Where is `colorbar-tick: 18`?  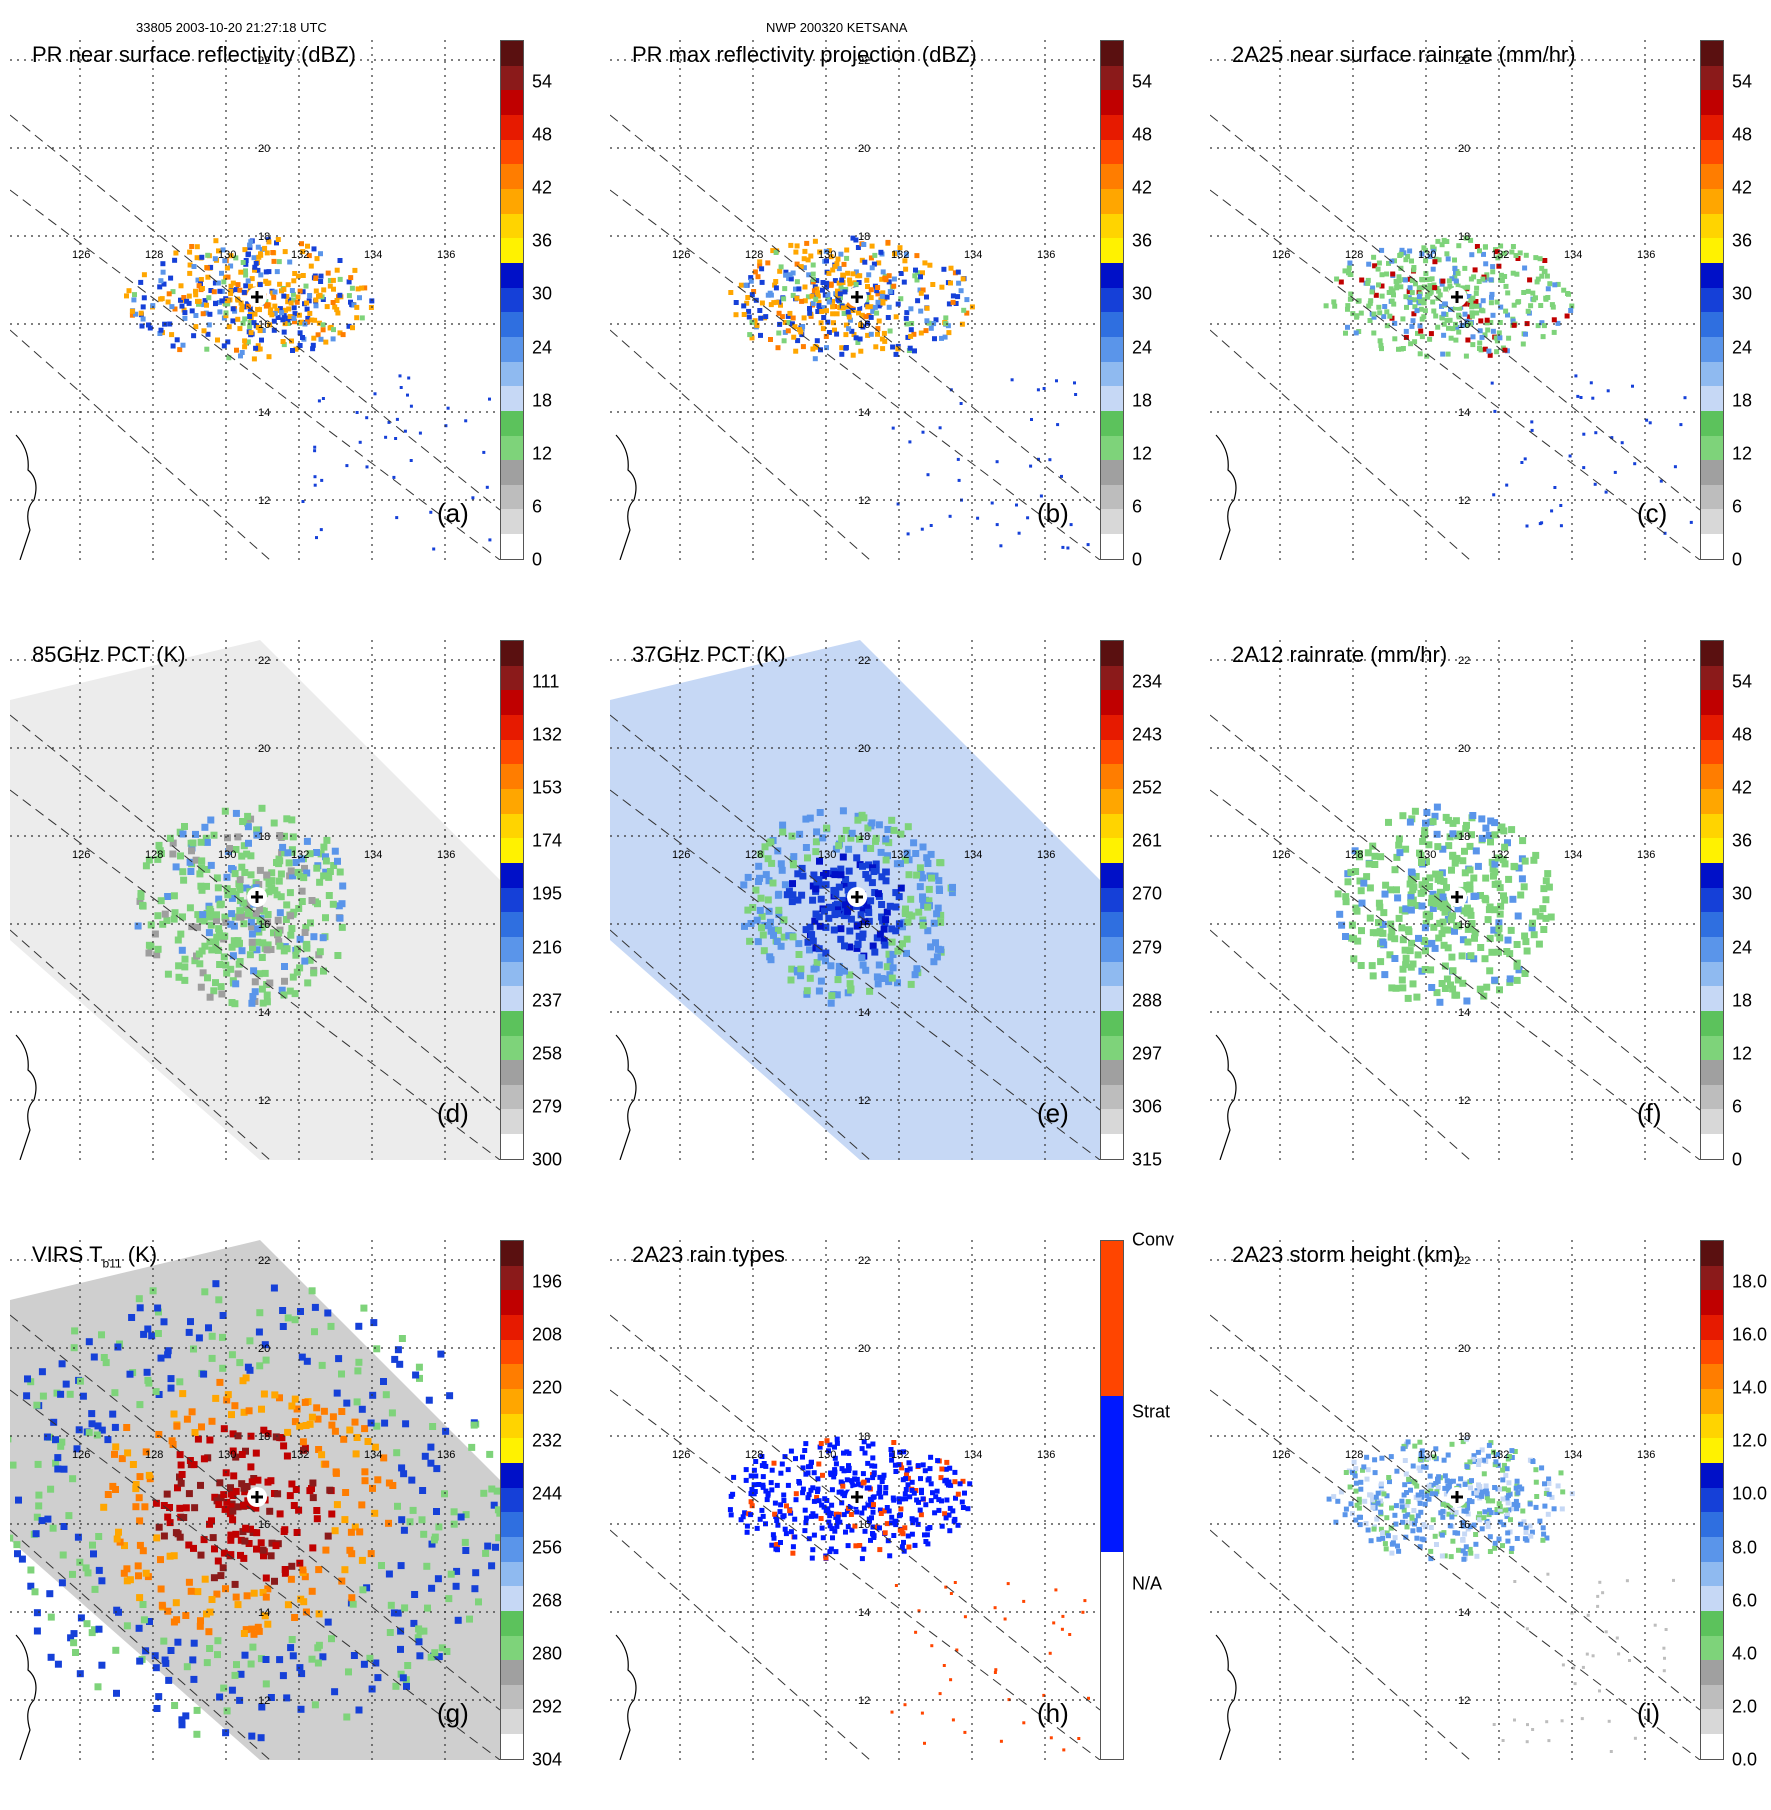 colorbar-tick: 18 is located at coordinates (1142, 400).